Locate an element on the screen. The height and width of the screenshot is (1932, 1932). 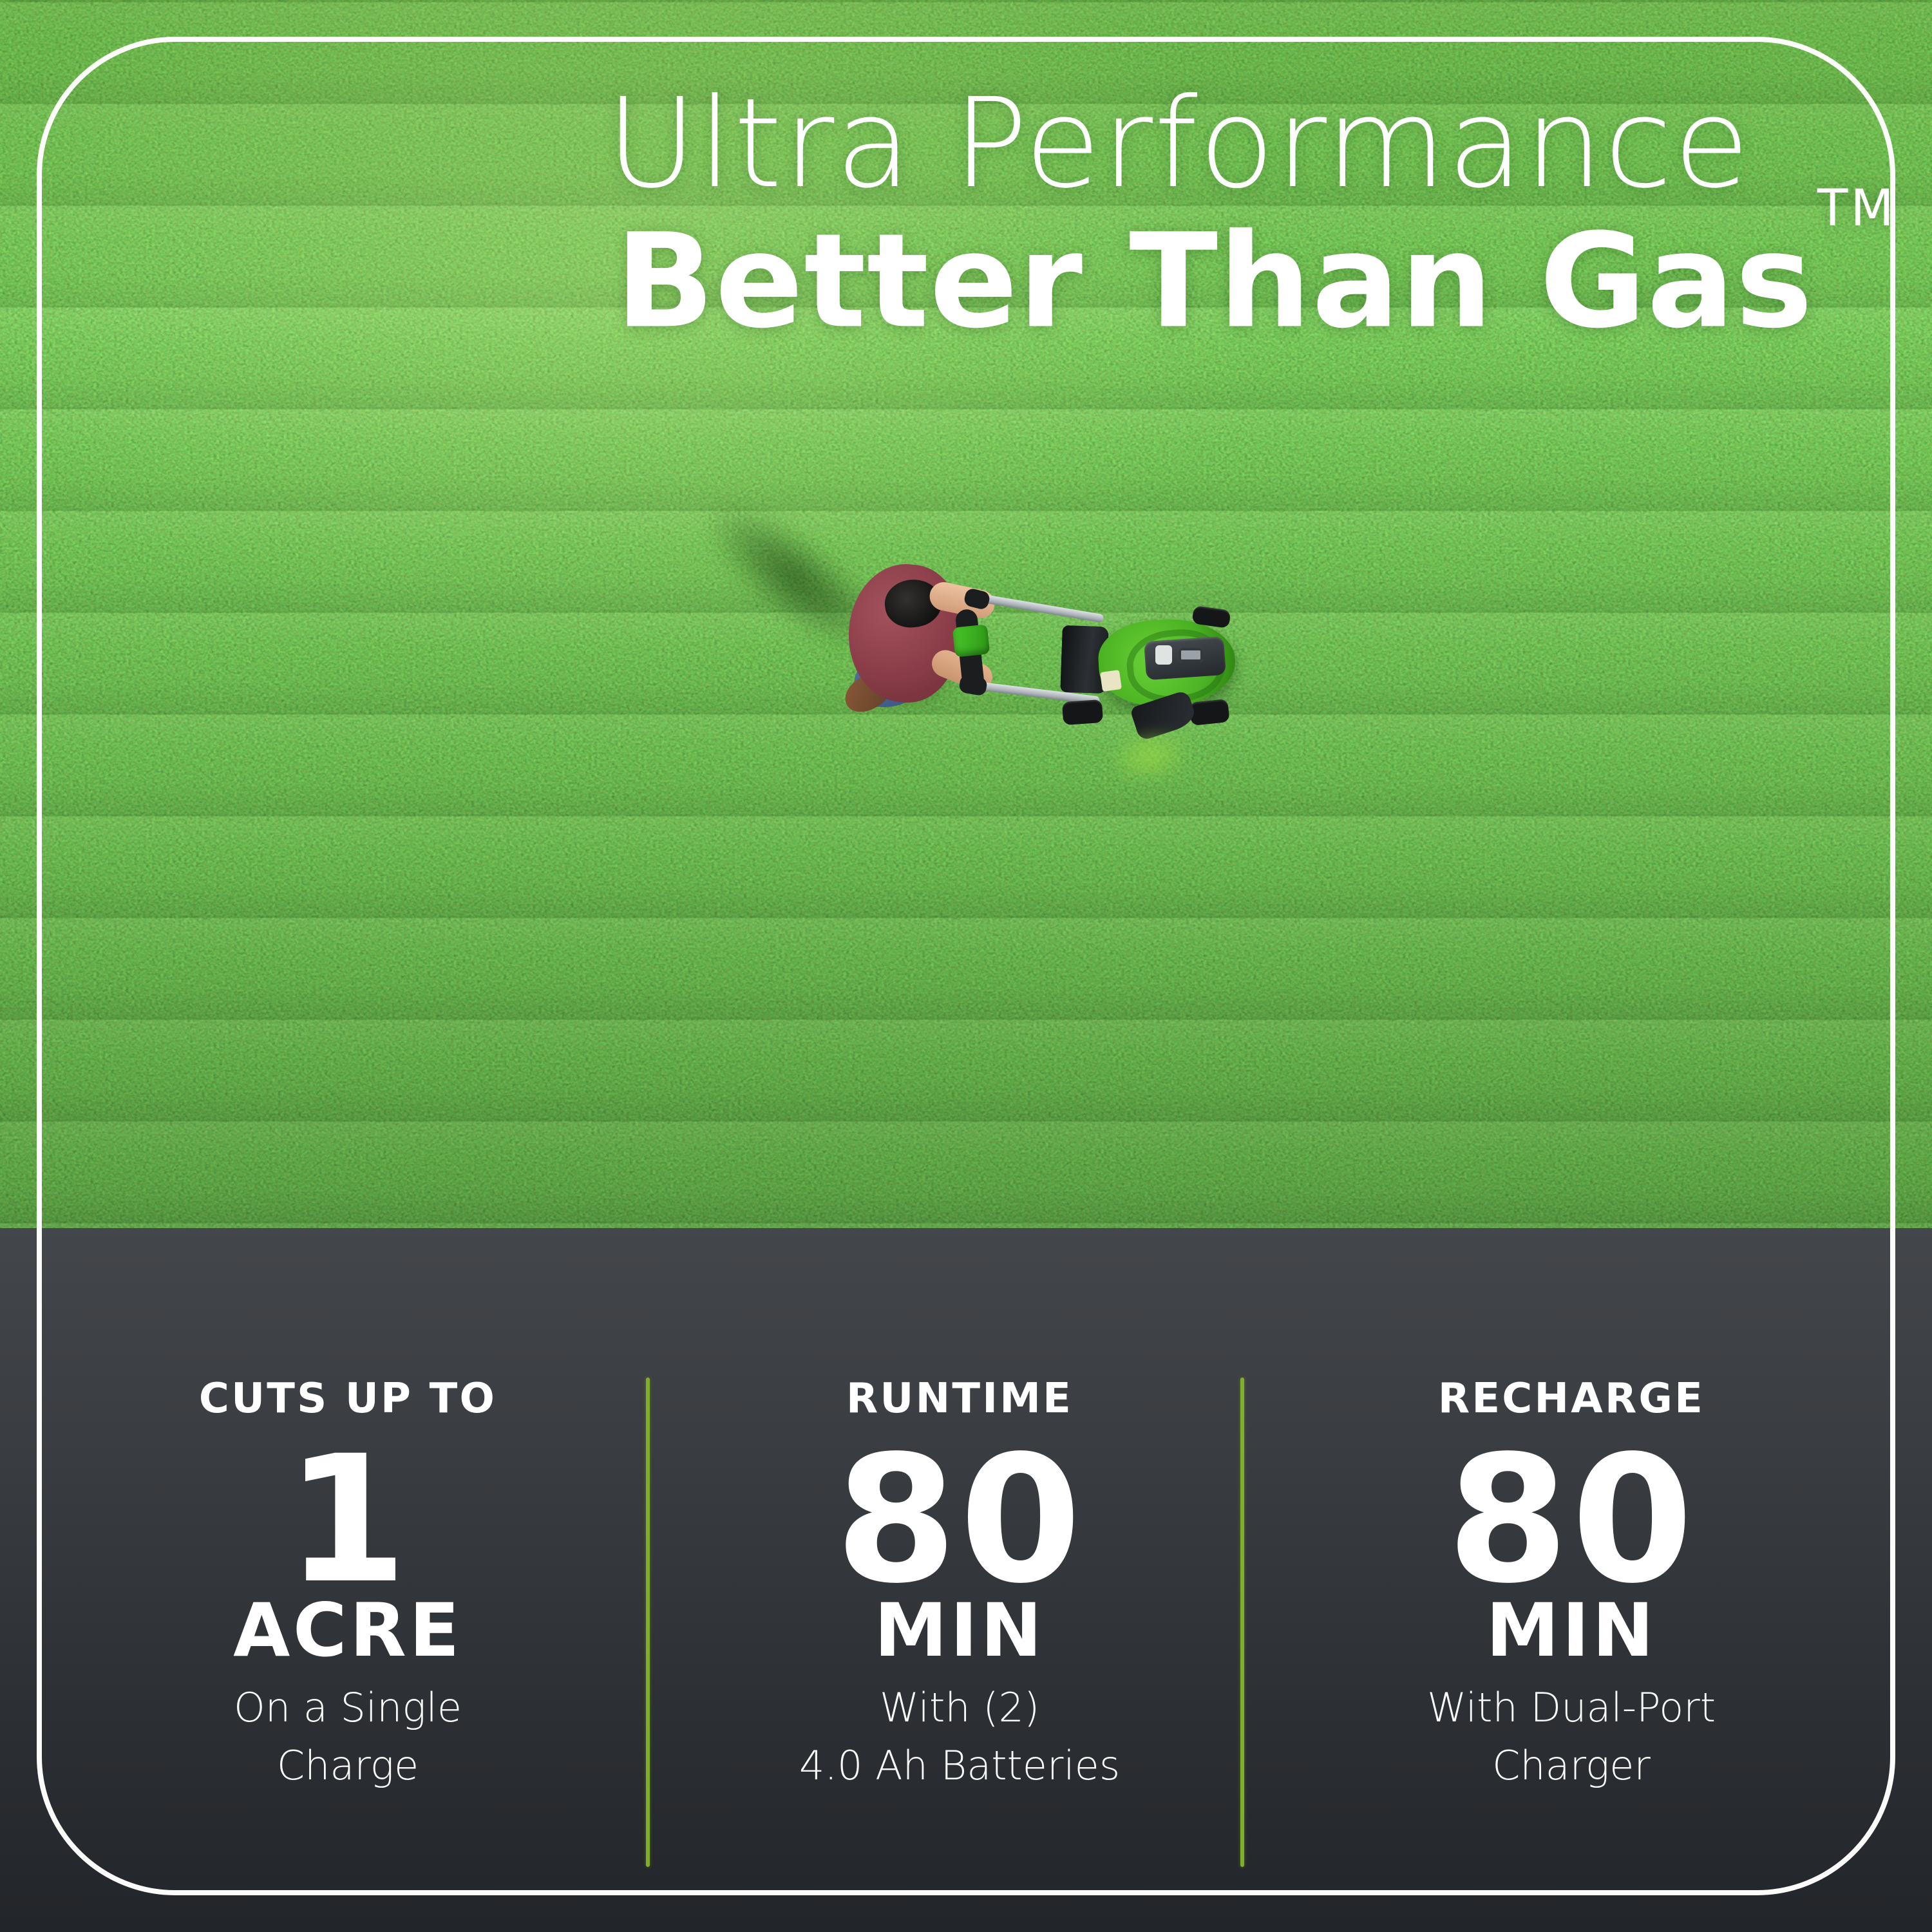
stat-header: CUTS UP TO is located at coordinates (348, 1399).